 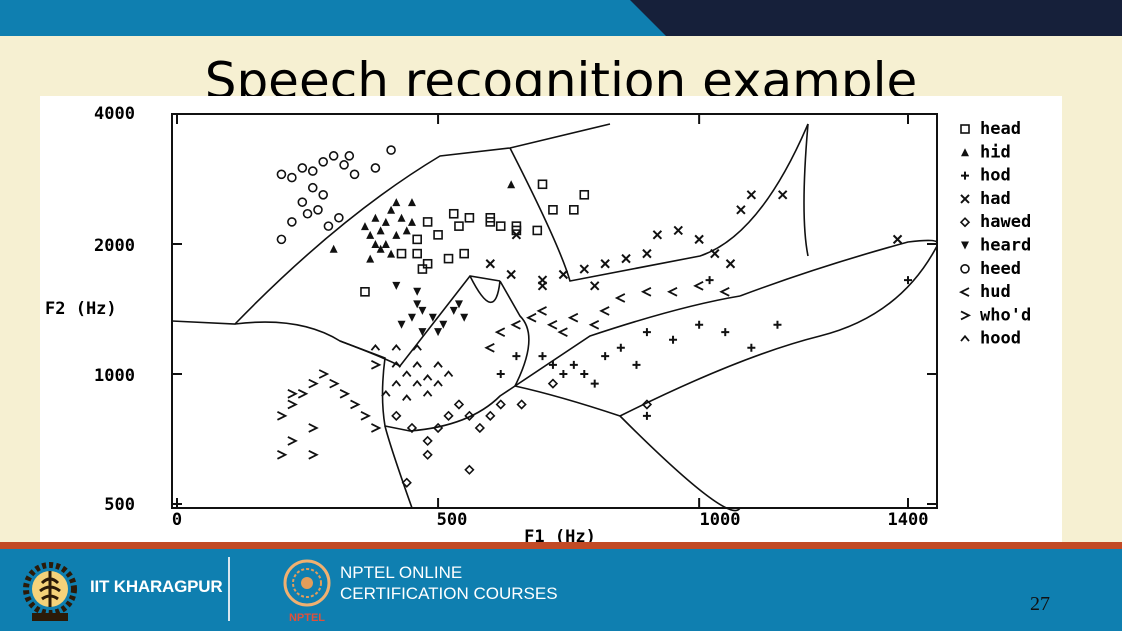 What do you see at coordinates (307, 591) in the screenshot?
I see `nptel-logo-icon: NPTEL` at bounding box center [307, 591].